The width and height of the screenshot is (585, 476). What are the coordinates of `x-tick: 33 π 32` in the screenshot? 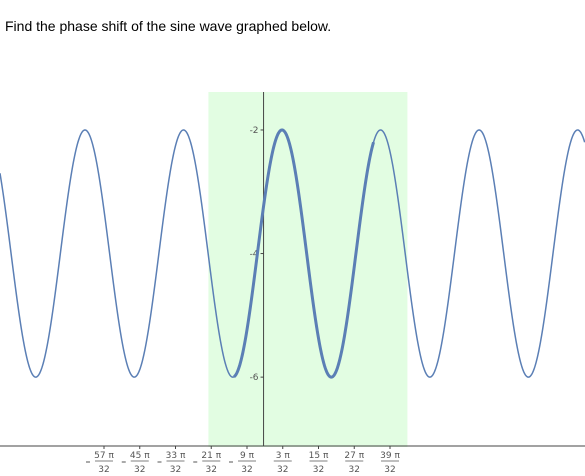 It's located at (171, 460).